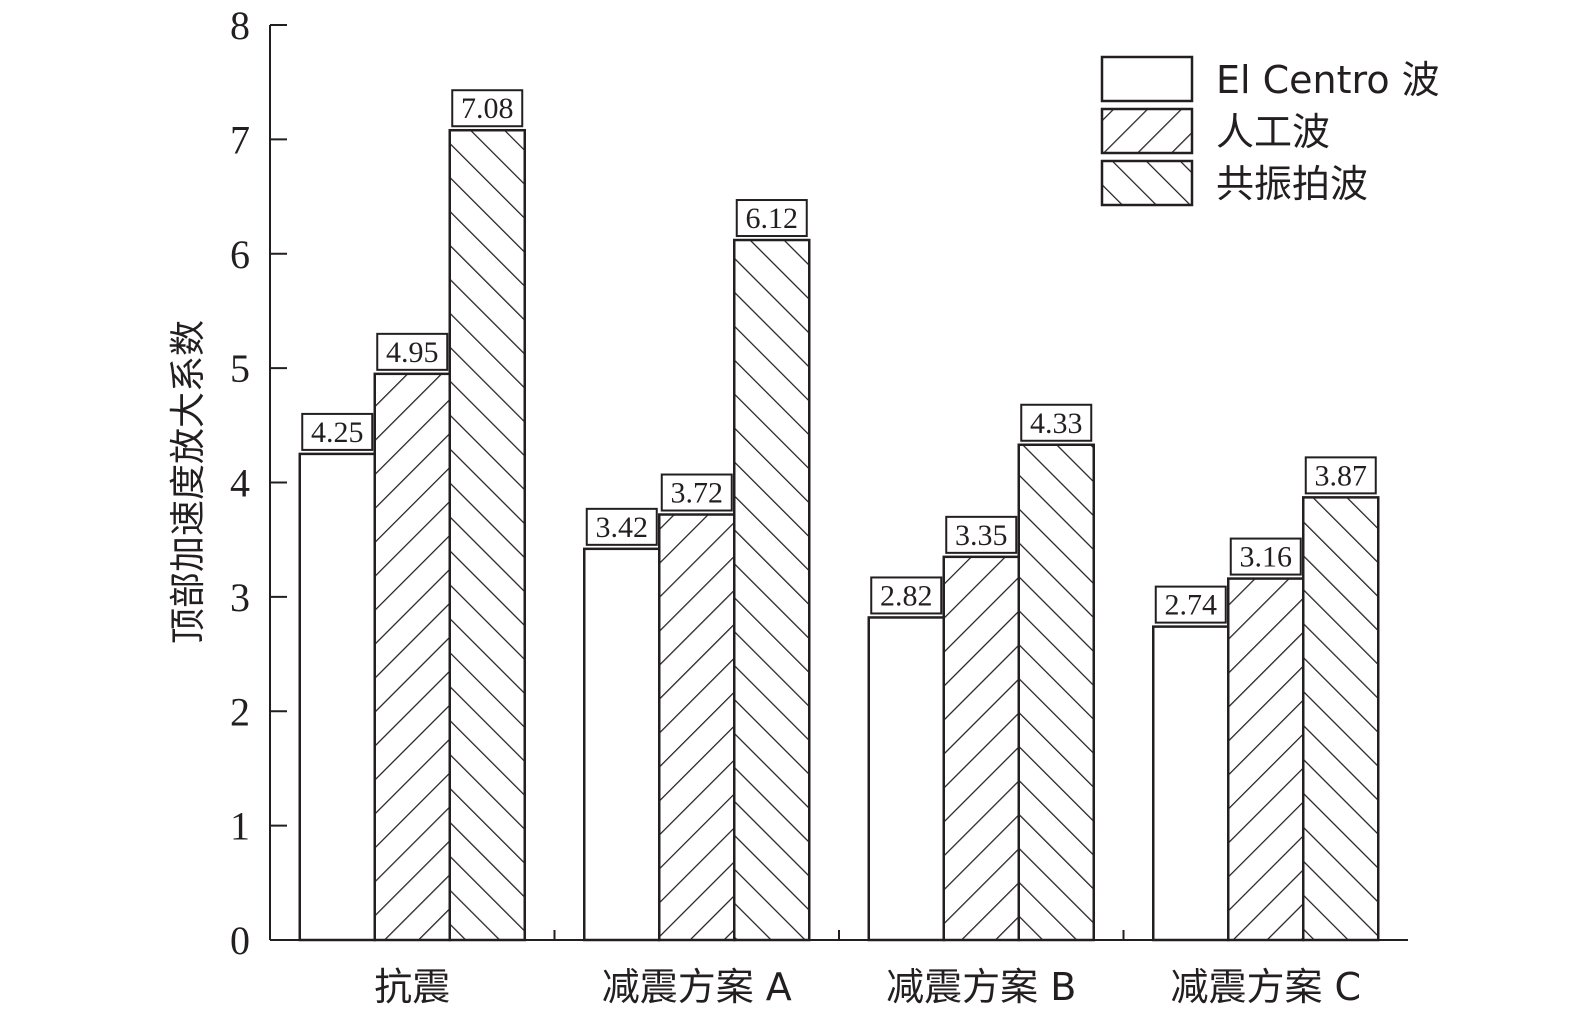  What do you see at coordinates (1273, 132) in the screenshot?
I see `legend-entry: 人工波` at bounding box center [1273, 132].